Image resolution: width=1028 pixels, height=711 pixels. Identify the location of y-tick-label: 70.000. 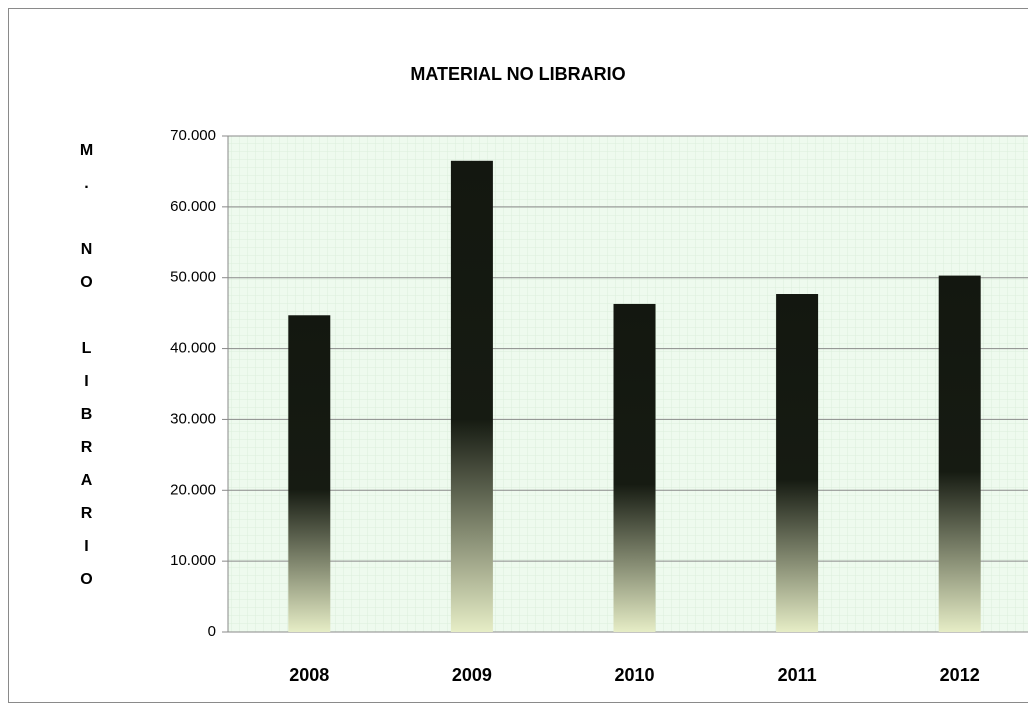
(193, 135).